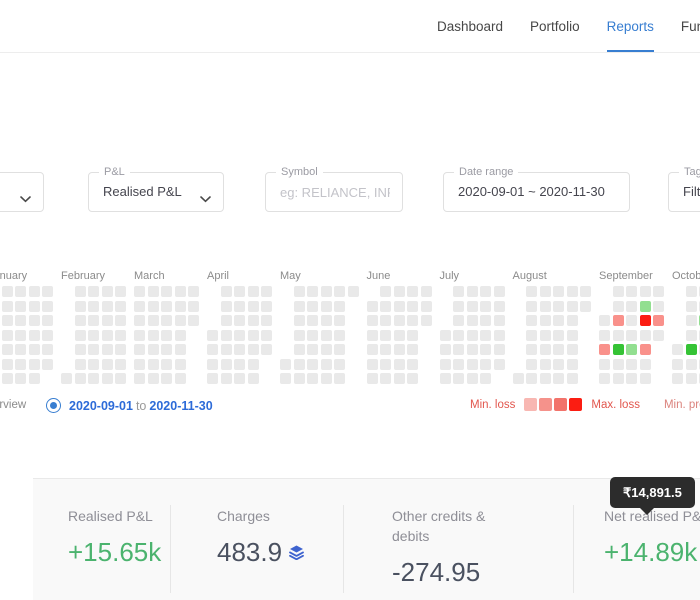 The width and height of the screenshot is (700, 600). I want to click on tags-field: Tags Filter, so click(684, 189).